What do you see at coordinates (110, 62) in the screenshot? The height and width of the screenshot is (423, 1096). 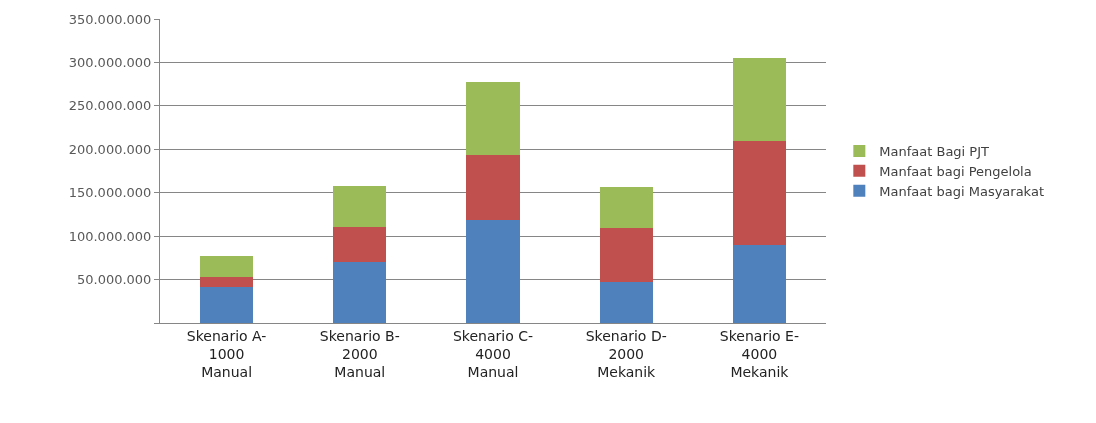 I see `y-tick-label: 300.000.000` at bounding box center [110, 62].